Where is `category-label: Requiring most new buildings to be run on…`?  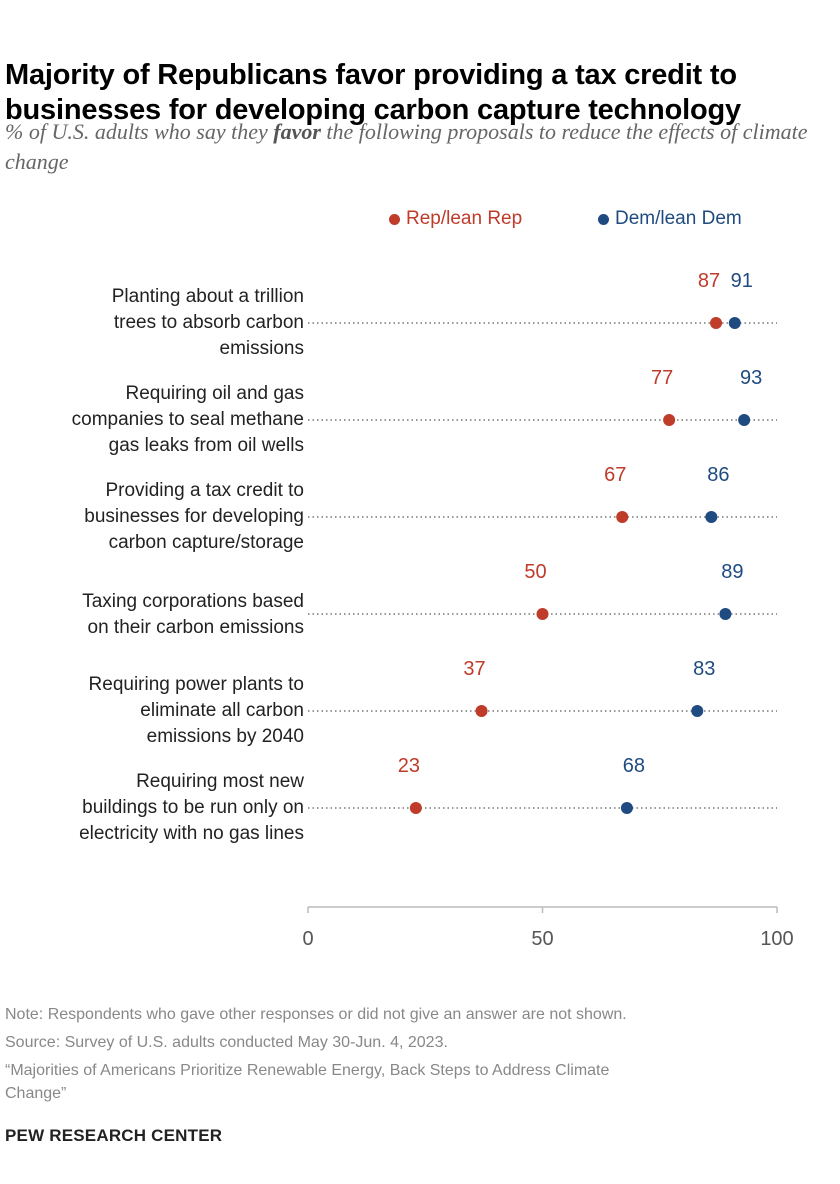
category-label: Requiring most new buildings to be run on… is located at coordinates (152, 808).